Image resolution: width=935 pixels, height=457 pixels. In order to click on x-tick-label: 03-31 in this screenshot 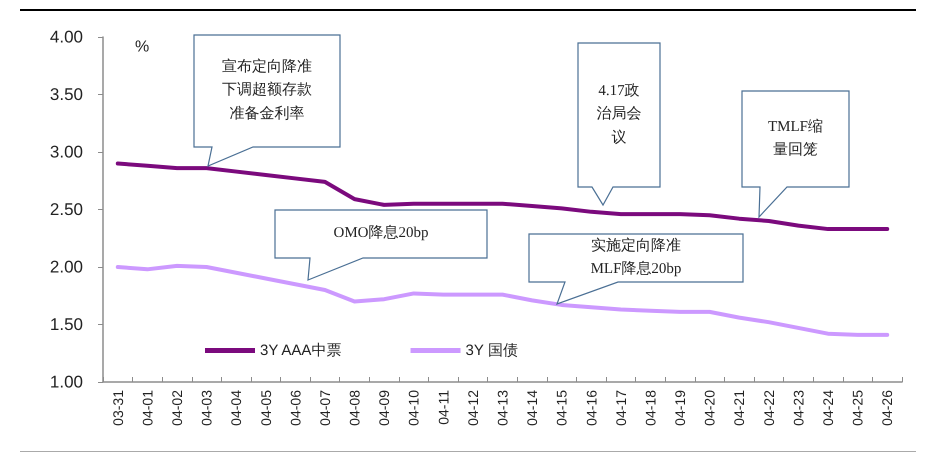, I will do `click(118, 408)`.